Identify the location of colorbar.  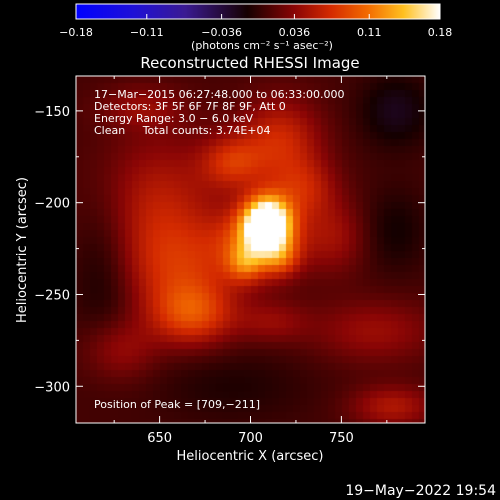
(258, 11).